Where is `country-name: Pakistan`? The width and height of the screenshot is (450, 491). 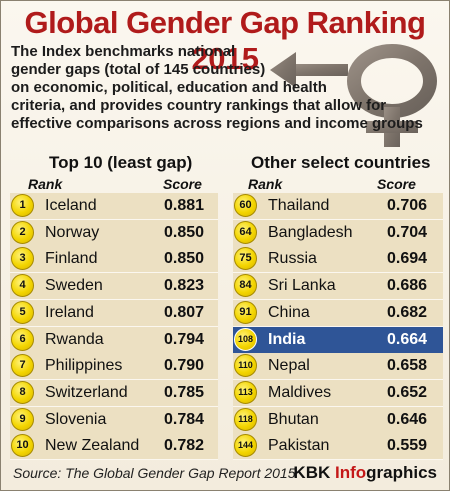
country-name: Pakistan is located at coordinates (299, 446).